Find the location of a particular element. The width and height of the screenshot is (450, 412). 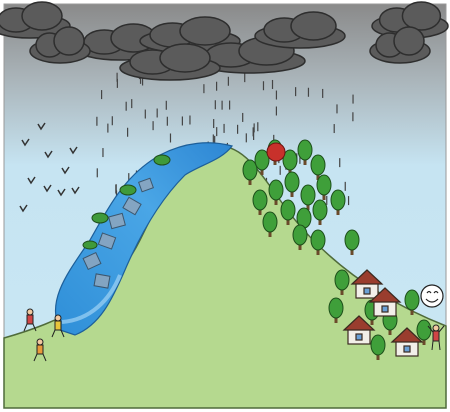

birds is located at coordinates (49, 167).